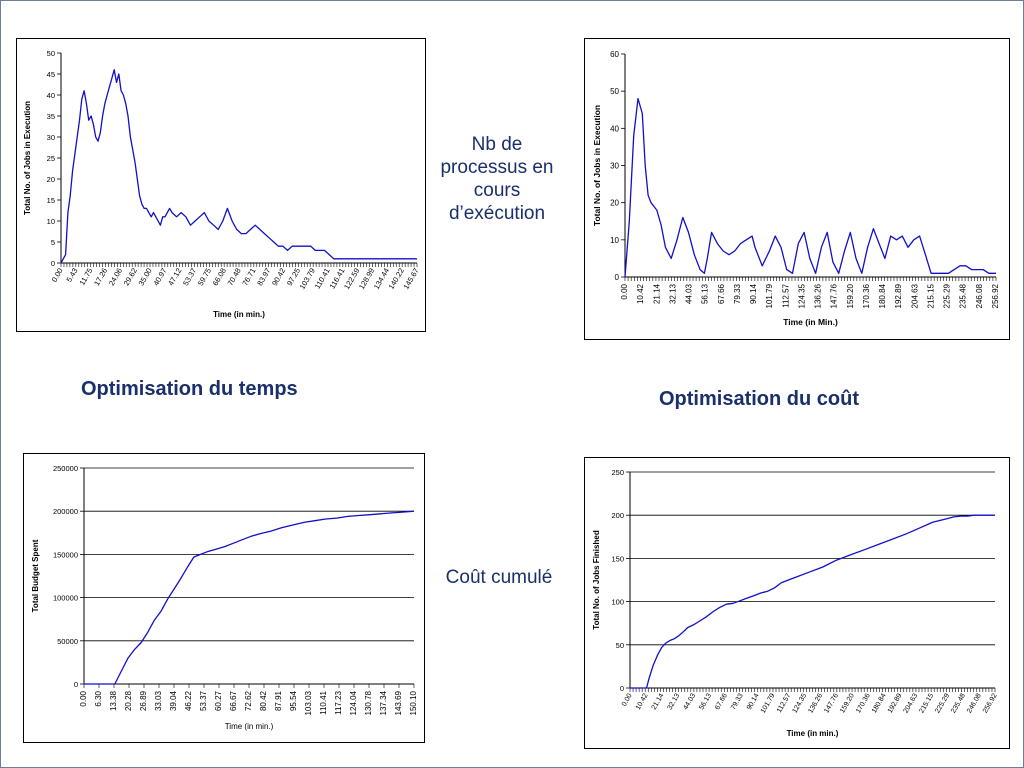 The image size is (1024, 768). I want to click on chart-2-xtick-label-12: 80.42, so click(263, 700).